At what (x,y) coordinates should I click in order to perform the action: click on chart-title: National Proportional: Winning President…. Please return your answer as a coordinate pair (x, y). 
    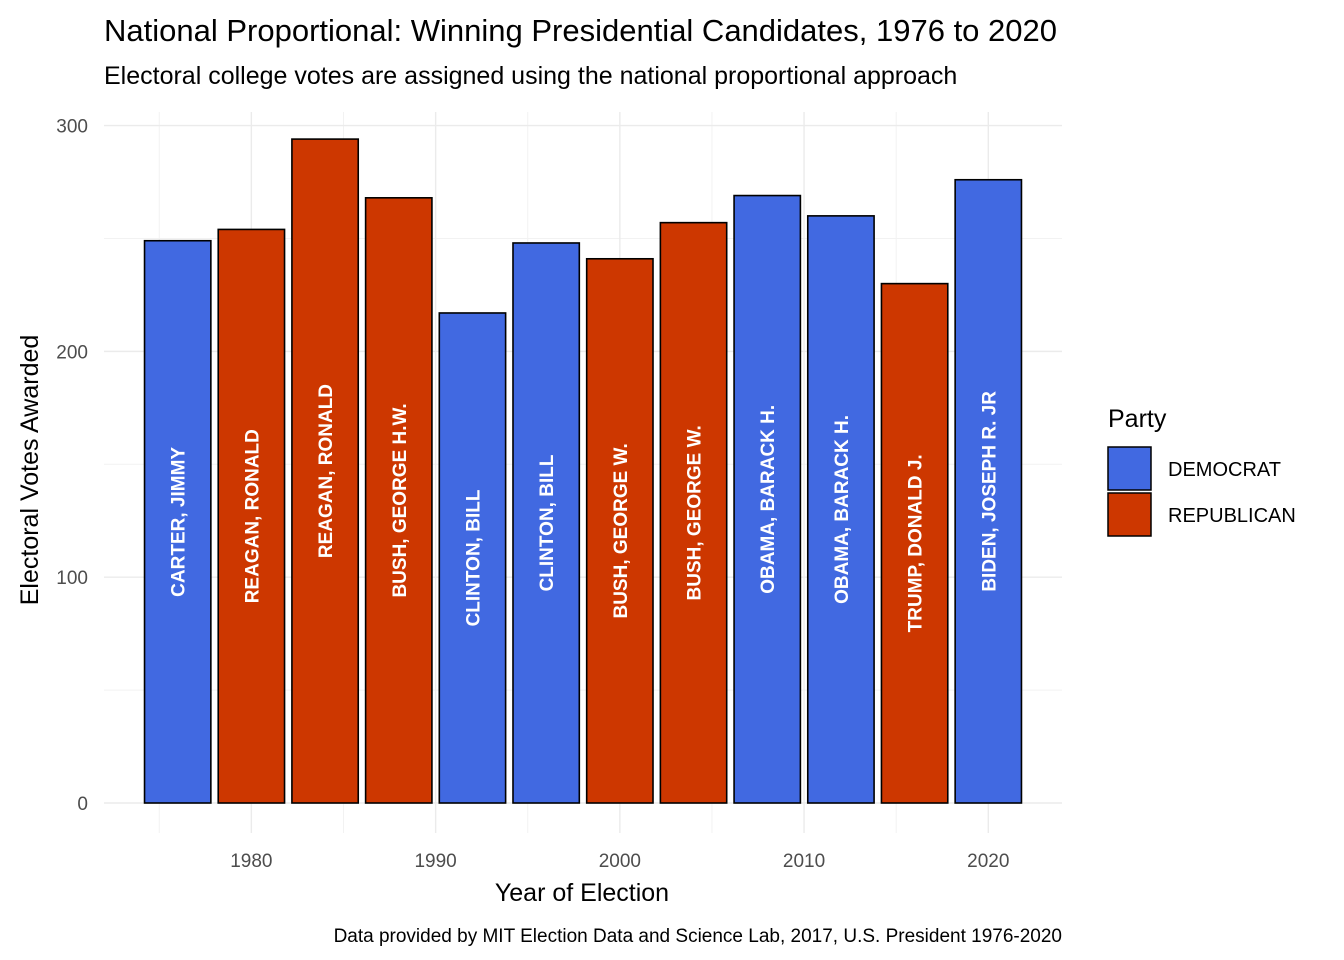
    Looking at the image, I should click on (580, 30).